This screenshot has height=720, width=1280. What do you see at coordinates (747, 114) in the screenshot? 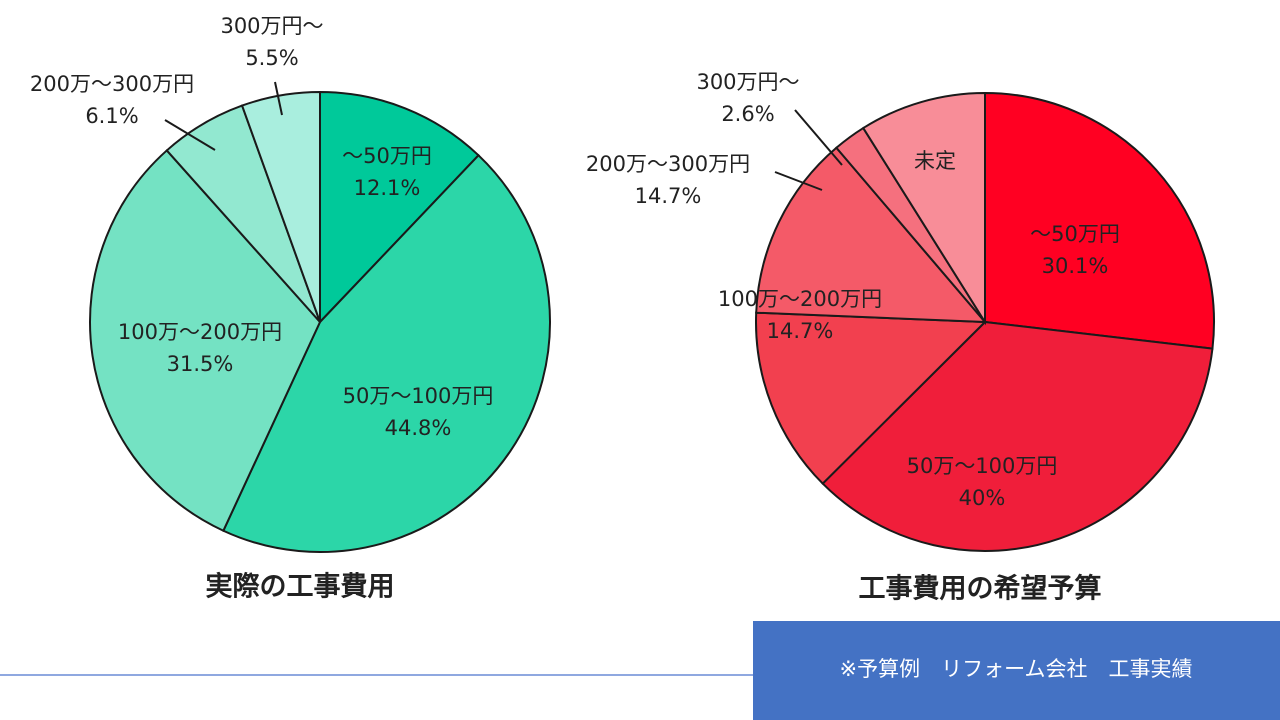
I see `slice-value-label: 2.6%` at bounding box center [747, 114].